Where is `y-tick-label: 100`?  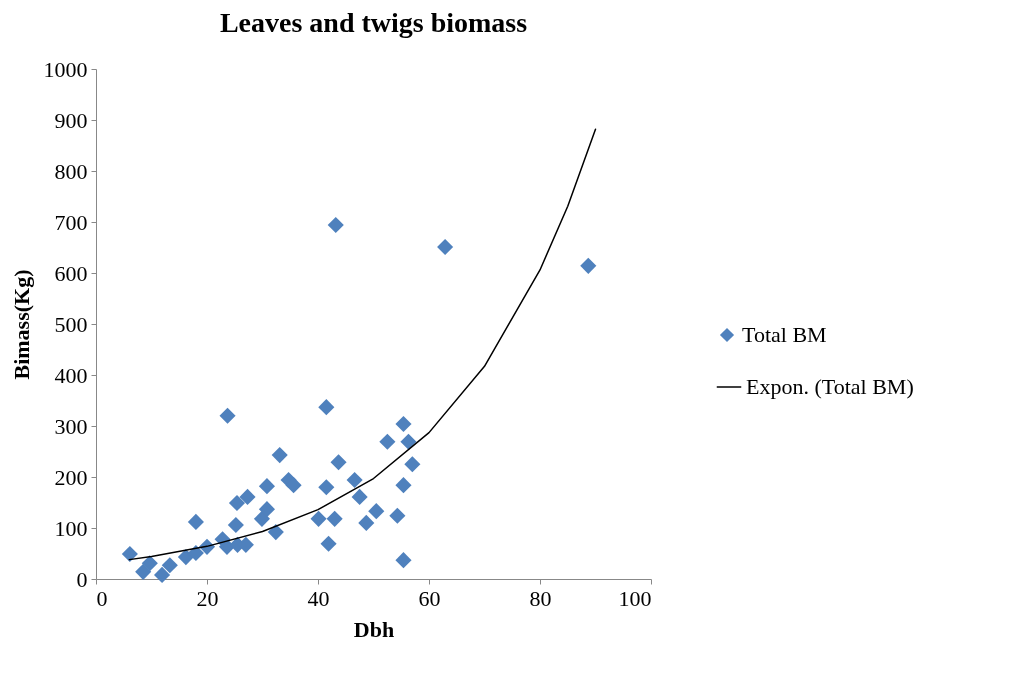
y-tick-label: 100 is located at coordinates (71, 528).